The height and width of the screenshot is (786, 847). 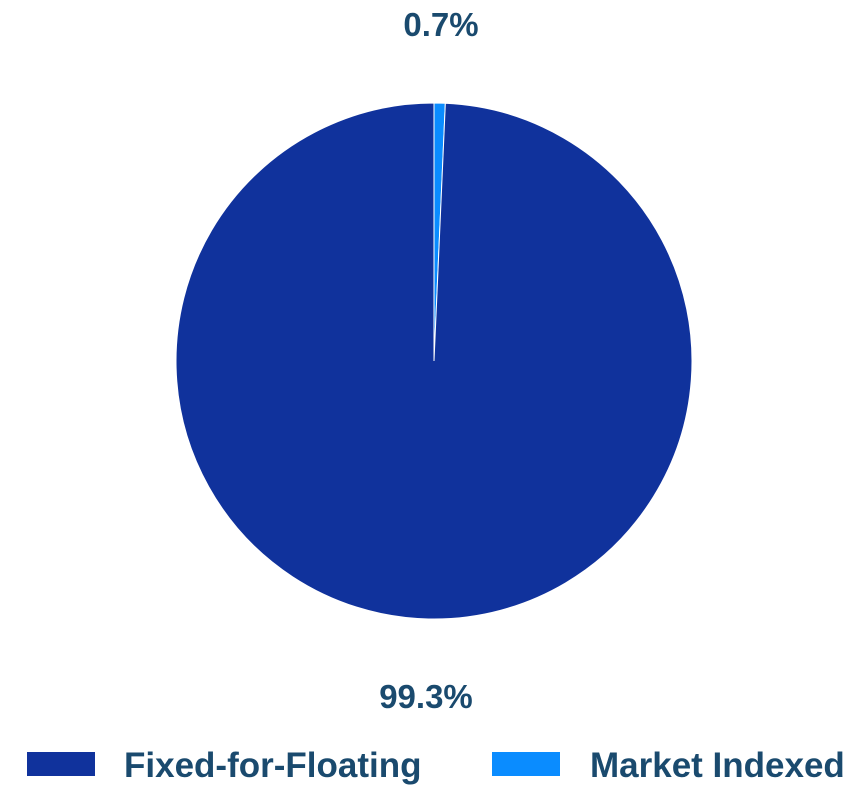 I want to click on value-label-market-indexed: 0.7%, so click(x=440, y=24).